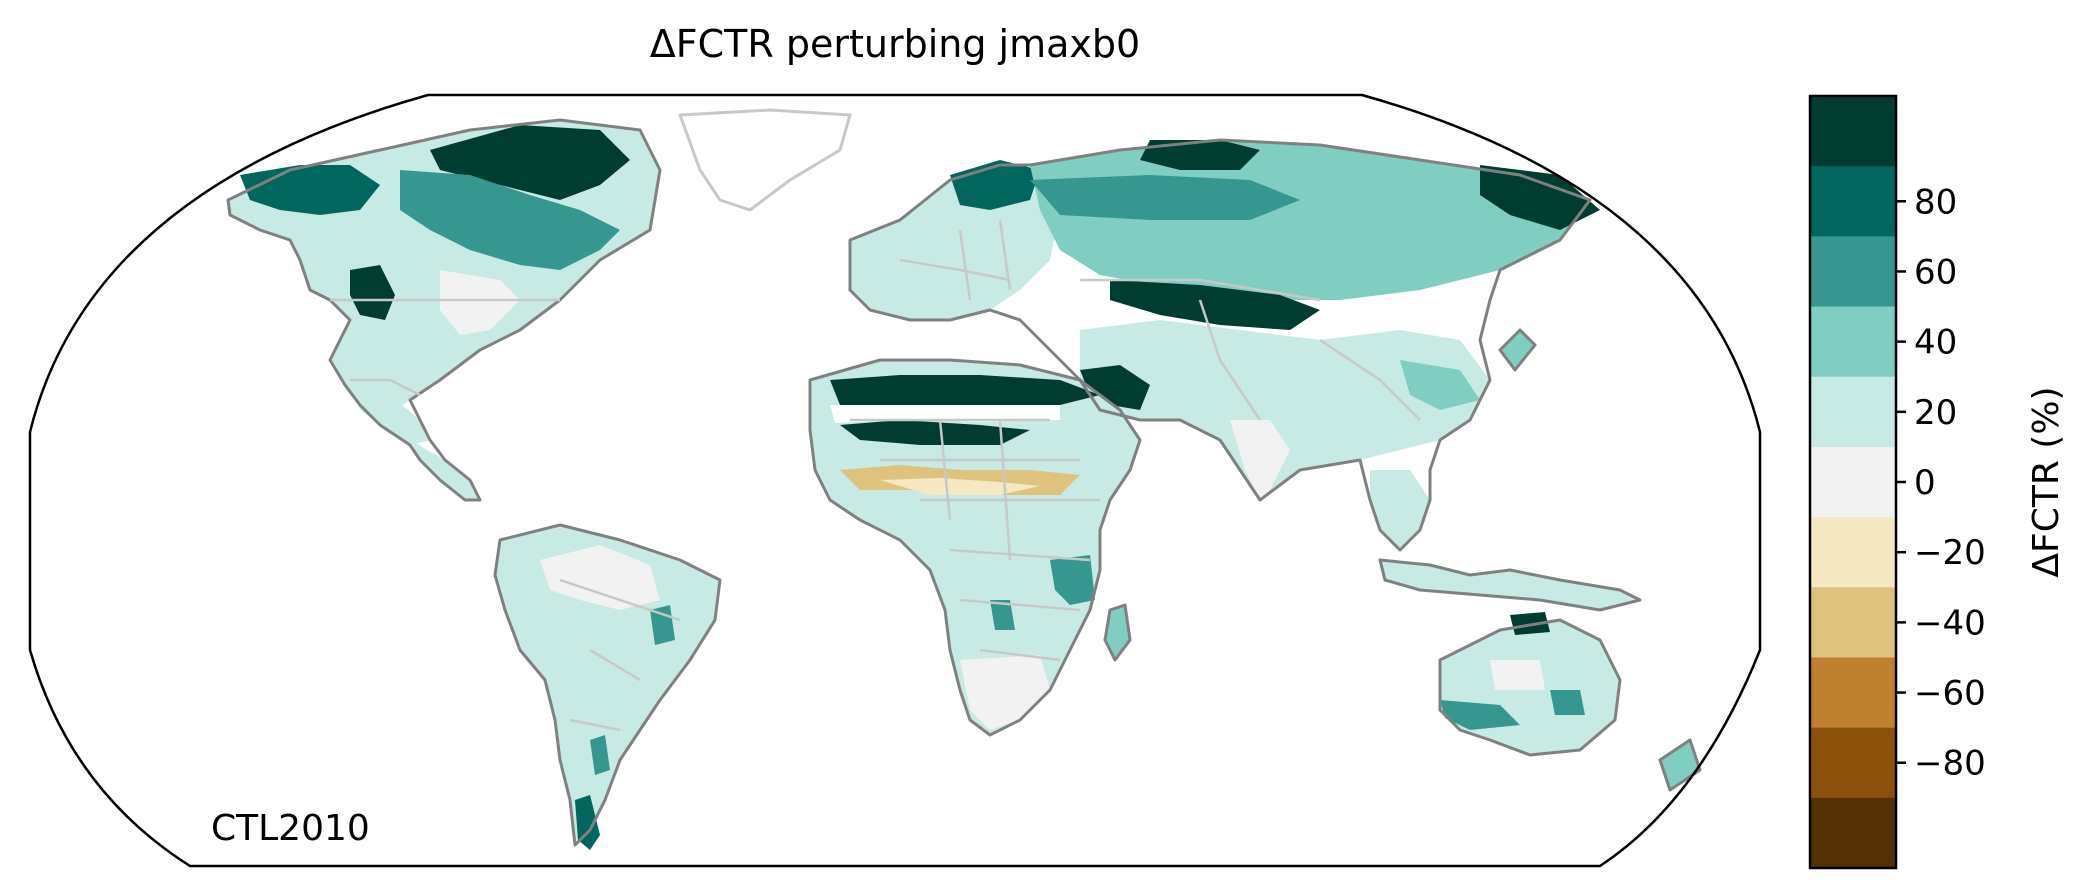 Image resolution: width=2093 pixels, height=896 pixels. I want to click on indonesia-islands, so click(1510, 585).